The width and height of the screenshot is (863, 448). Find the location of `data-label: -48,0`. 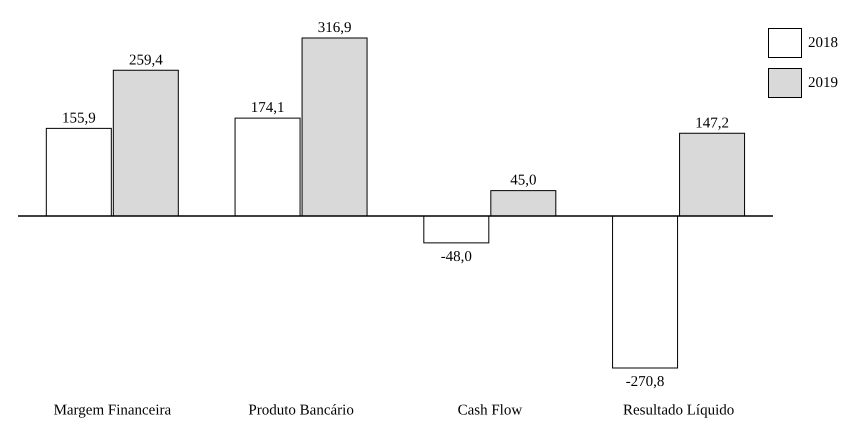

data-label: -48,0 is located at coordinates (456, 256).